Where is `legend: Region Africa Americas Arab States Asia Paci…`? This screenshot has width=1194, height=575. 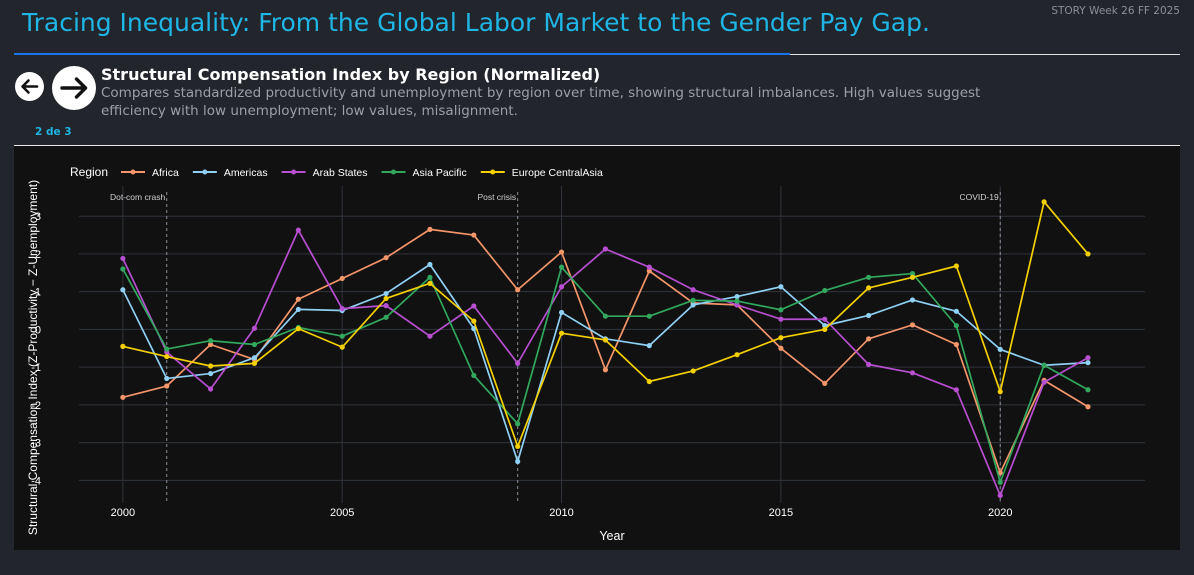 legend: Region Africa Americas Arab States Asia Paci… is located at coordinates (336, 172).